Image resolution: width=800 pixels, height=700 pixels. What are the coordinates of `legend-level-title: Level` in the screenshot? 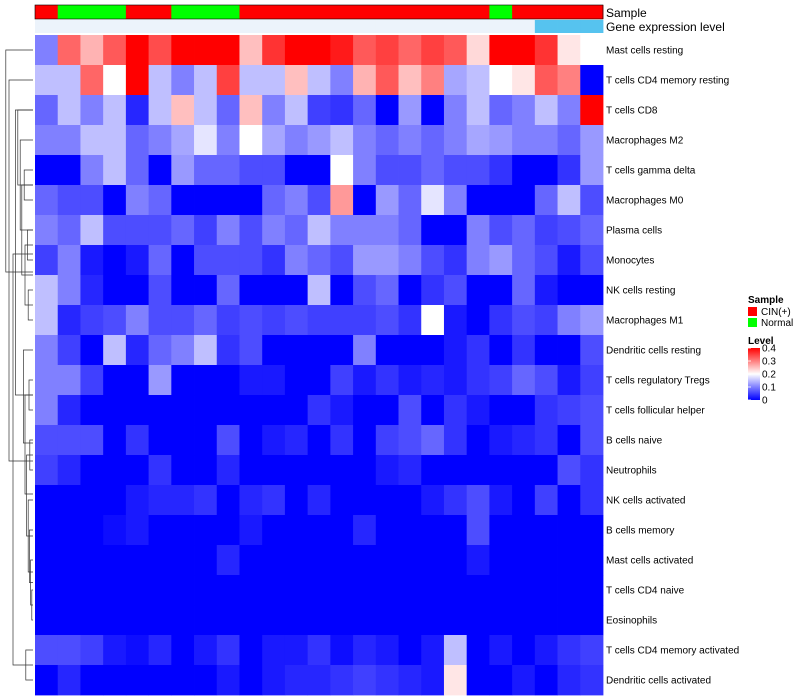 It's located at (761, 341).